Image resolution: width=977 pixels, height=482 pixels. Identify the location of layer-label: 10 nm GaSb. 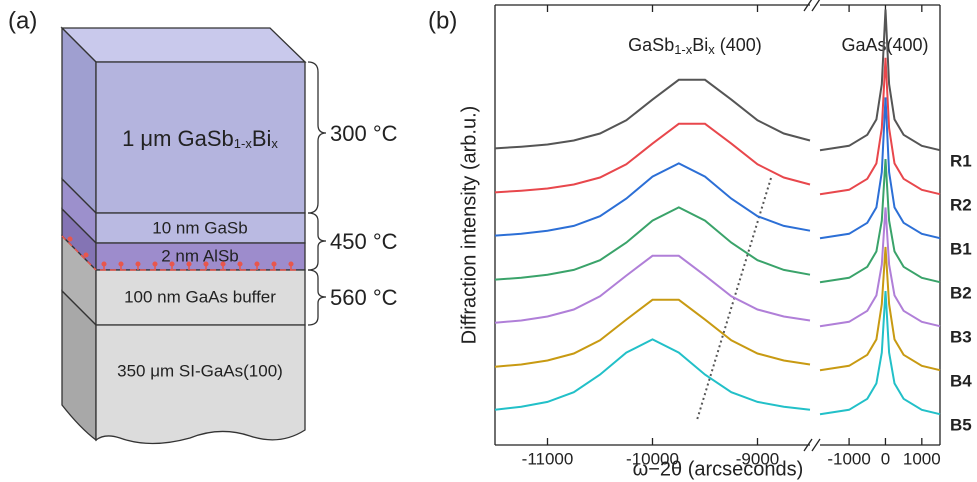
(199, 227).